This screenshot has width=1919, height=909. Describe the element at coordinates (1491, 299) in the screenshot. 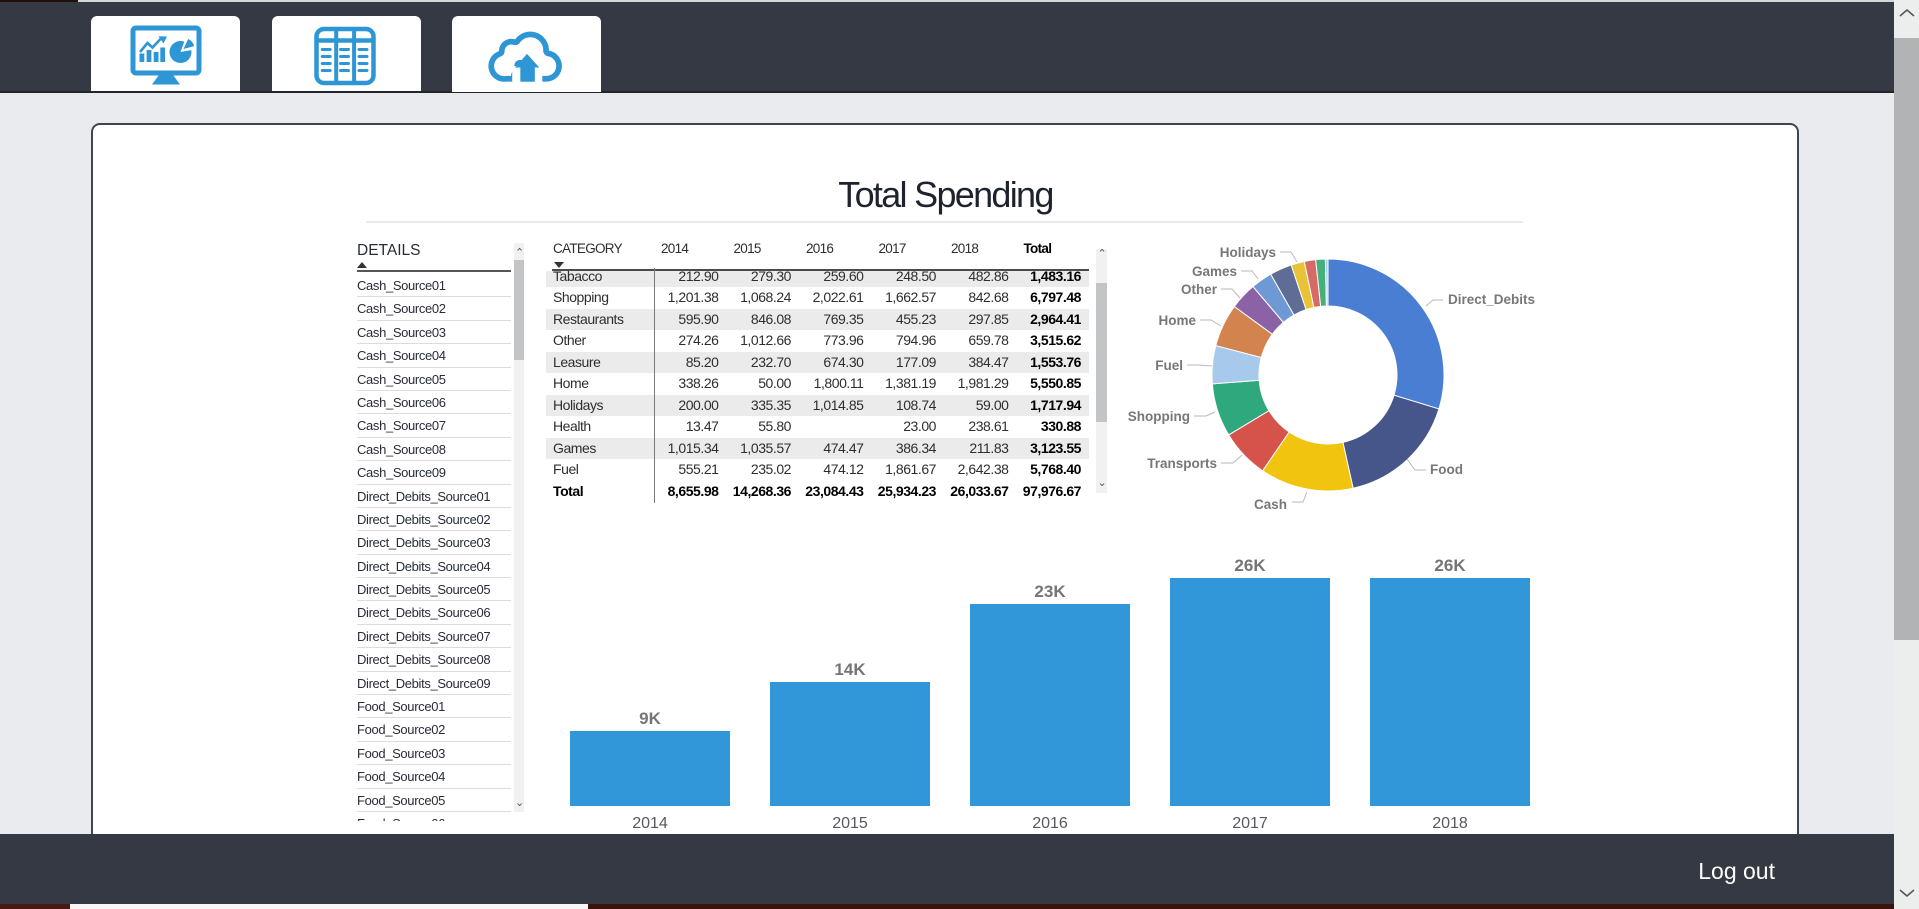

I see `svg-text: Direct_Debits` at that location.